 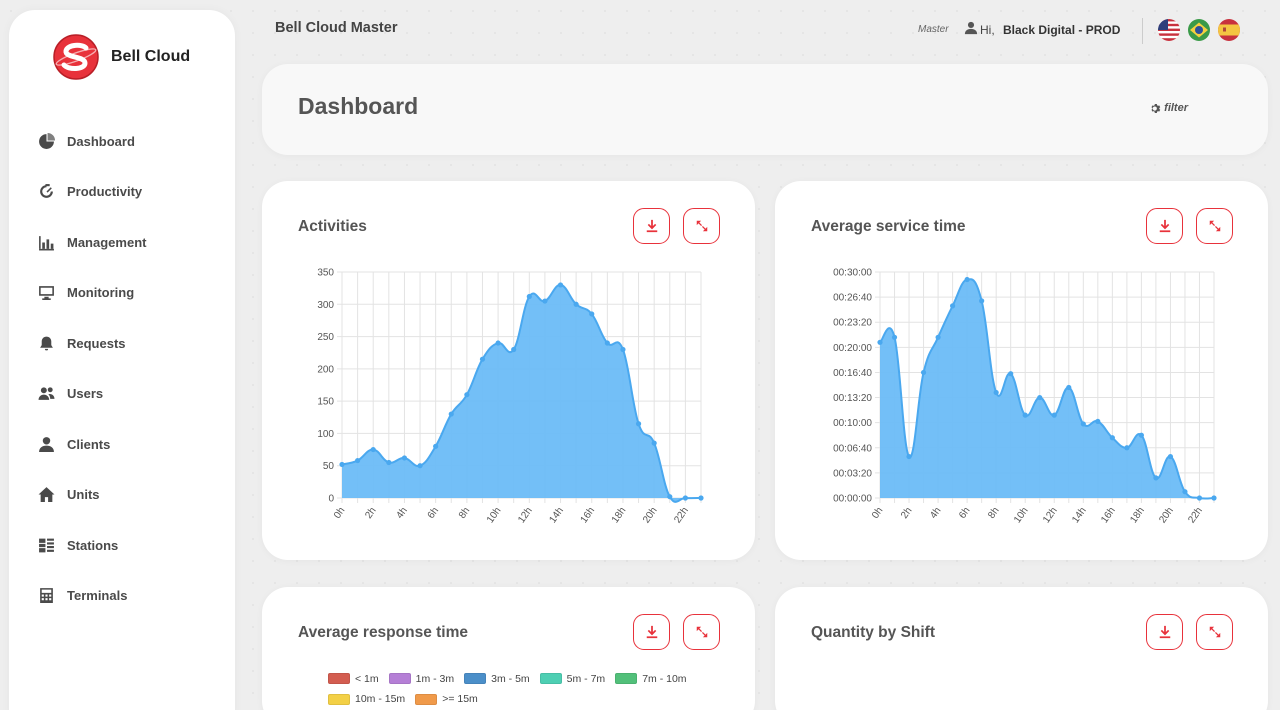 What do you see at coordinates (1199, 30) in the screenshot?
I see `brazil-flag-icon` at bounding box center [1199, 30].